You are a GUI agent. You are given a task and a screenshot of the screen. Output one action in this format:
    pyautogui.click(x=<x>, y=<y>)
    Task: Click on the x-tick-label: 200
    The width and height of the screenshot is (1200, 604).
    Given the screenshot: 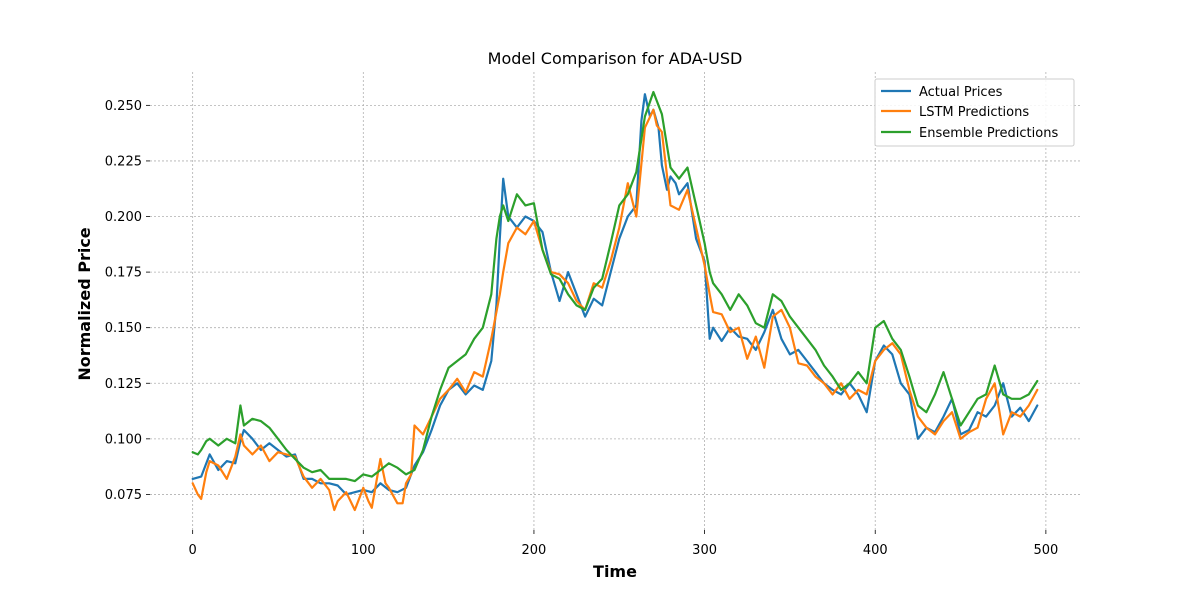 What is the action you would take?
    pyautogui.click(x=534, y=550)
    